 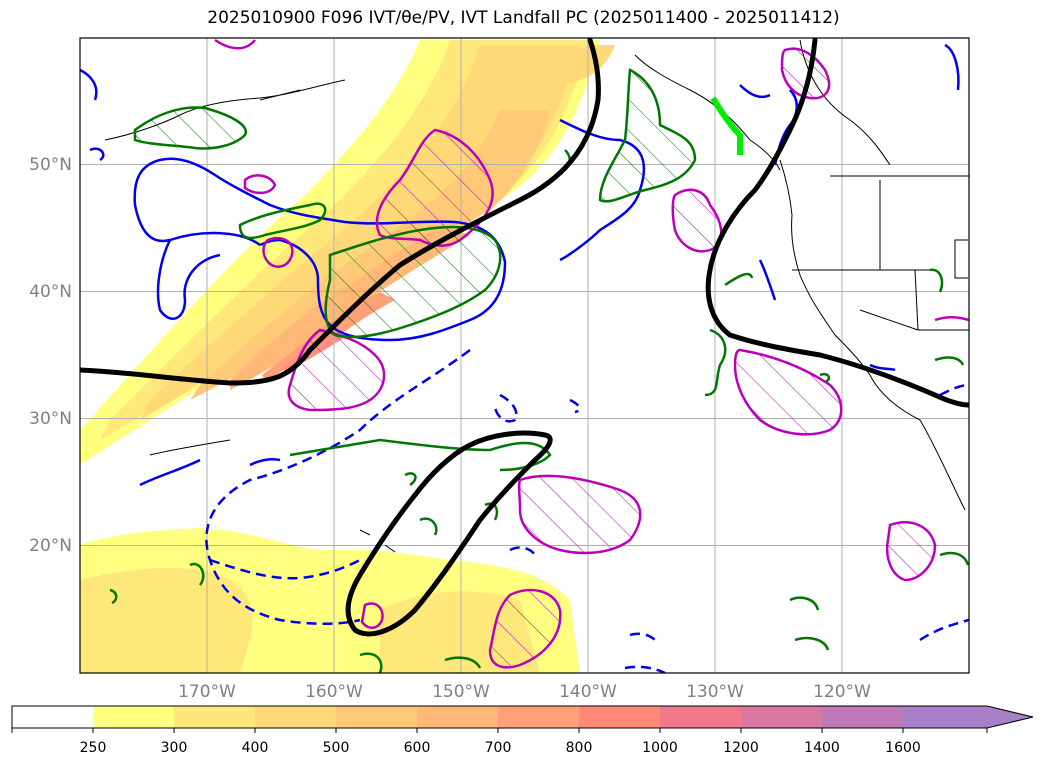 What do you see at coordinates (255, 748) in the screenshot?
I see `colorbar-tick-label: 400` at bounding box center [255, 748].